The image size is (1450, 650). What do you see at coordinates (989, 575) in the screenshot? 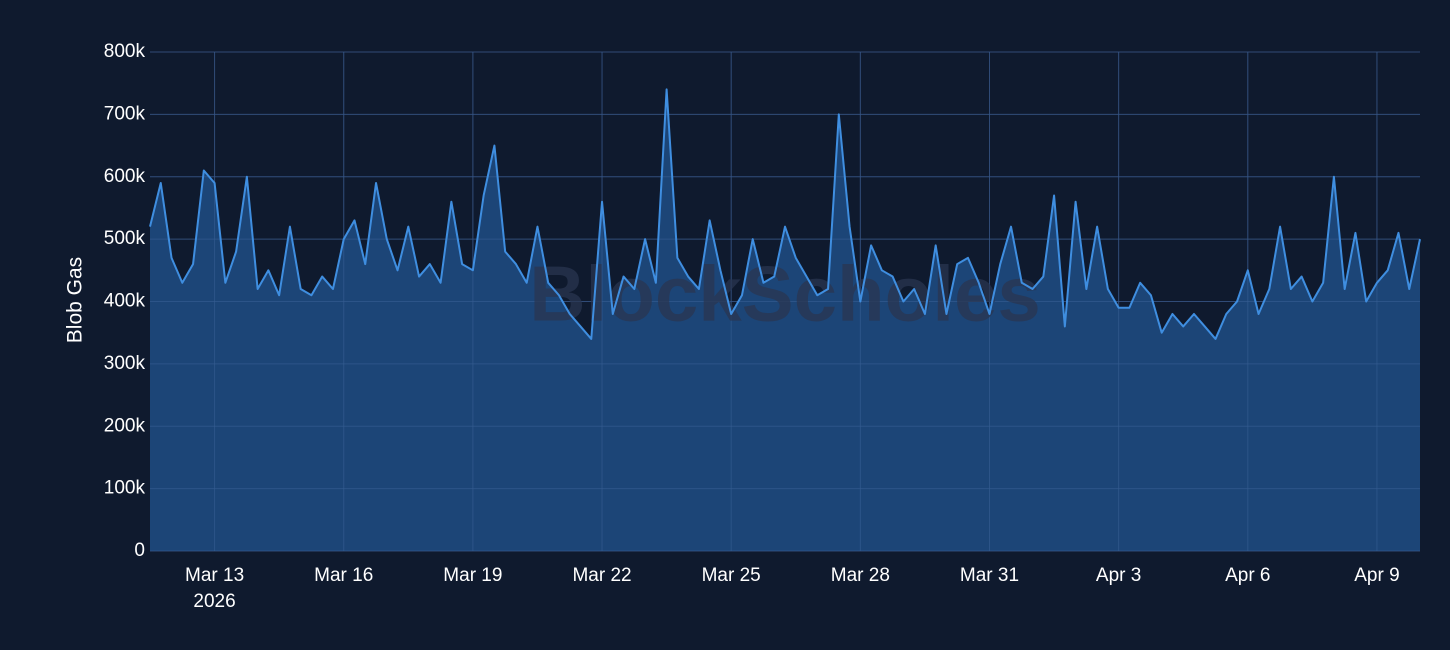
I see `x-tick-label: Mar 31` at bounding box center [989, 575].